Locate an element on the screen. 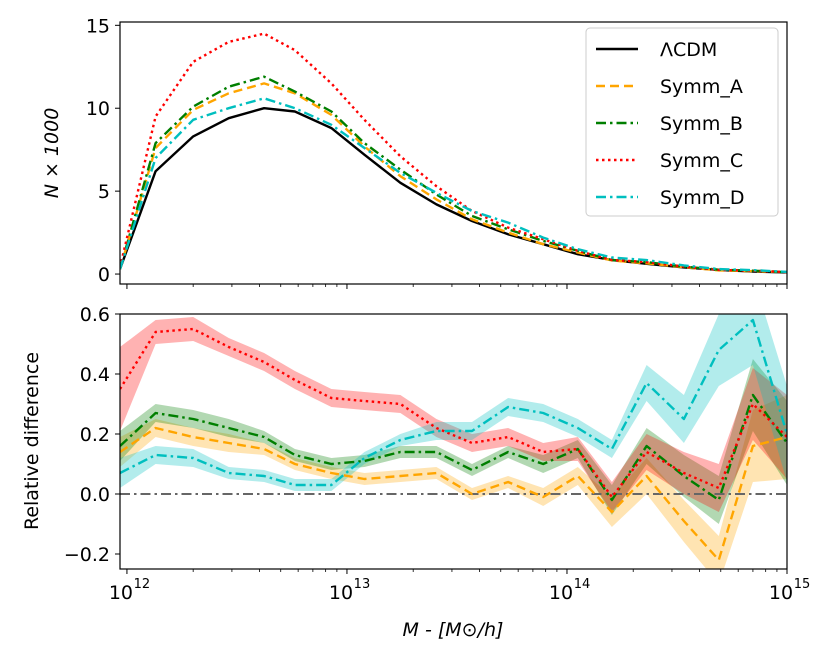  legend-label: Symm_A is located at coordinates (701, 87).